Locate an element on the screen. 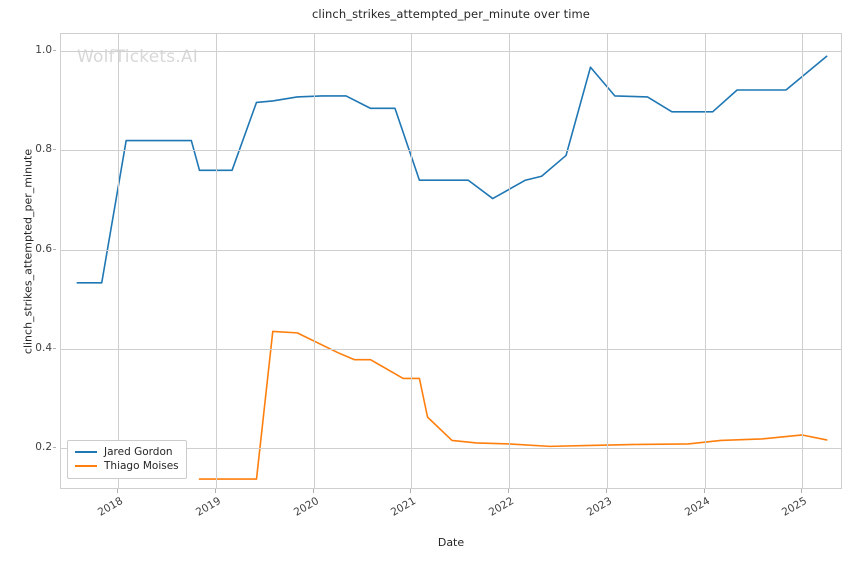 Image resolution: width=844 pixels, height=561 pixels. x-tick-label: 2022 is located at coordinates (501, 507).